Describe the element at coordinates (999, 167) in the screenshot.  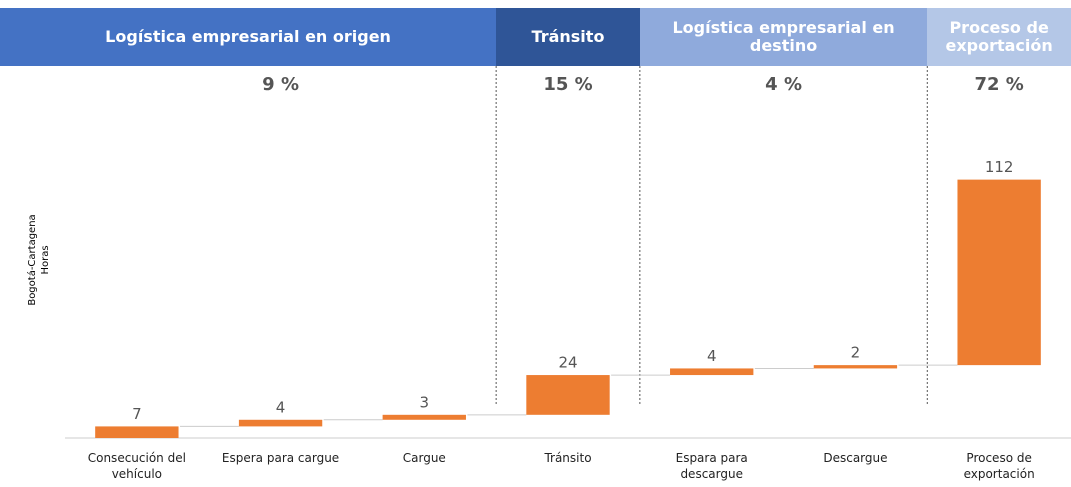
I see `value-label: 112` at that location.